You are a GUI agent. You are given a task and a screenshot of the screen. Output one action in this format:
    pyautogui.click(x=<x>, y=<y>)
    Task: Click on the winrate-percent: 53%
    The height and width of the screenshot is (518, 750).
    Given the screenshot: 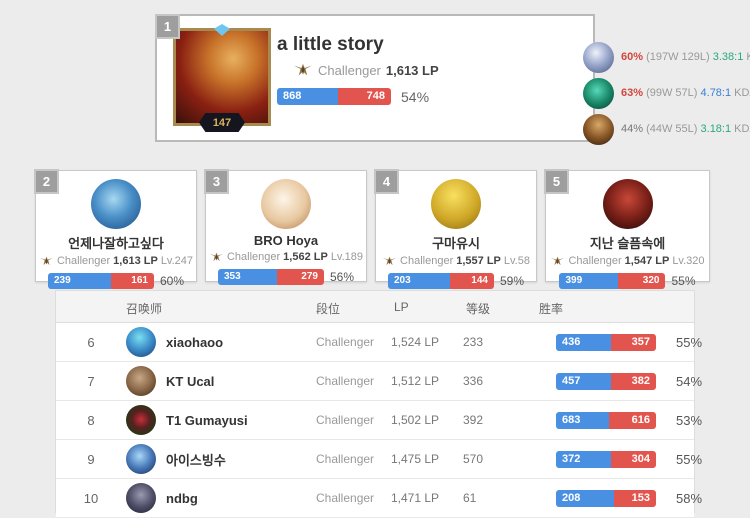 What is the action you would take?
    pyautogui.click(x=689, y=420)
    